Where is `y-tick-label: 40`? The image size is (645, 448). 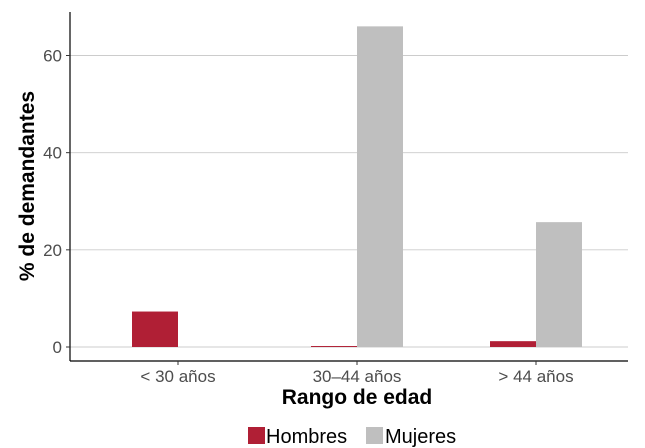
y-tick-label: 40 is located at coordinates (52, 153).